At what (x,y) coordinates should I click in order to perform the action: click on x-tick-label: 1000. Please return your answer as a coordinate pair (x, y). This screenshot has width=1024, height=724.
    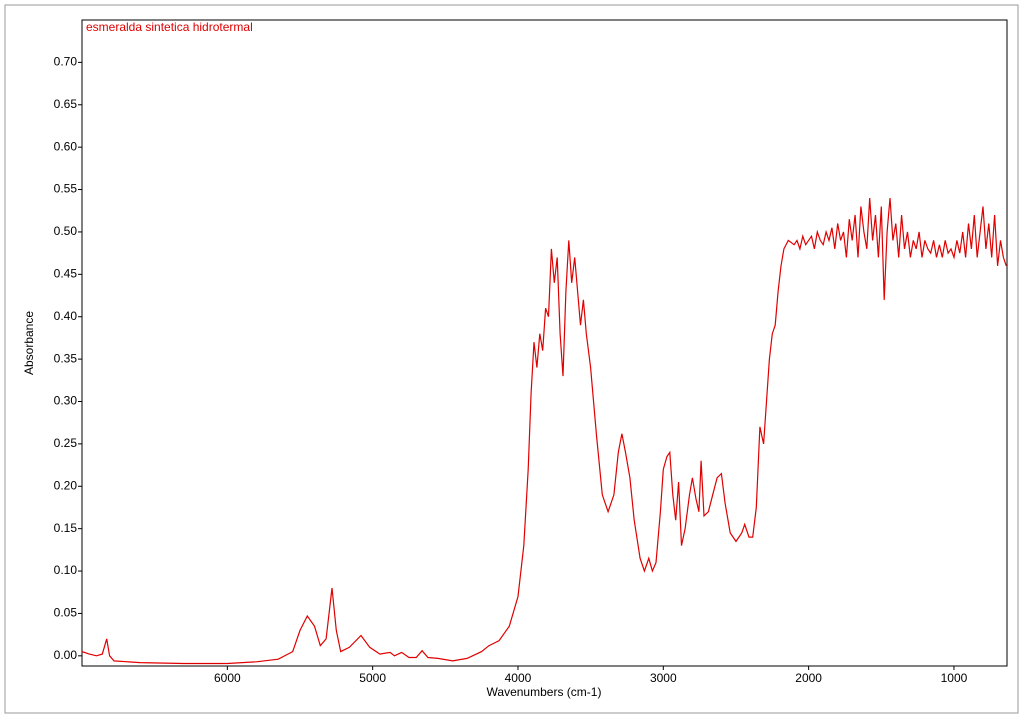
    Looking at the image, I should click on (954, 678).